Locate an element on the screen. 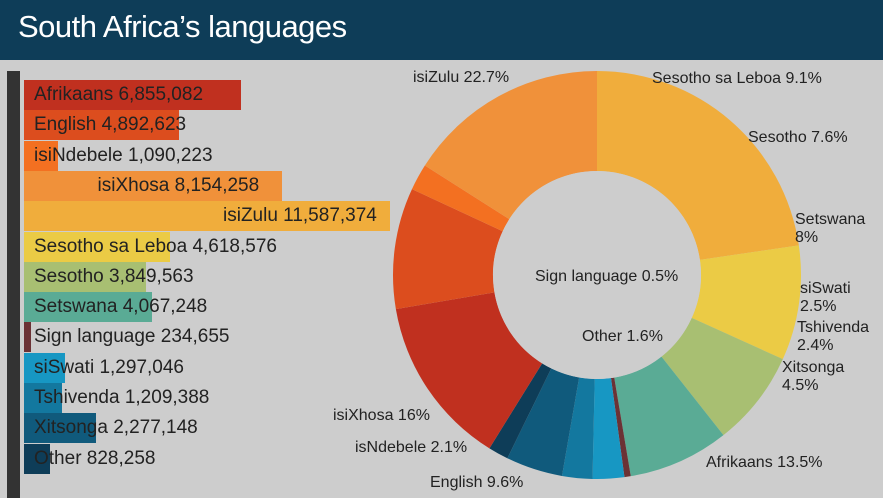  slice-label-sesotho-sa-leboa: Sesotho sa Leboa 9.1% is located at coordinates (737, 78).